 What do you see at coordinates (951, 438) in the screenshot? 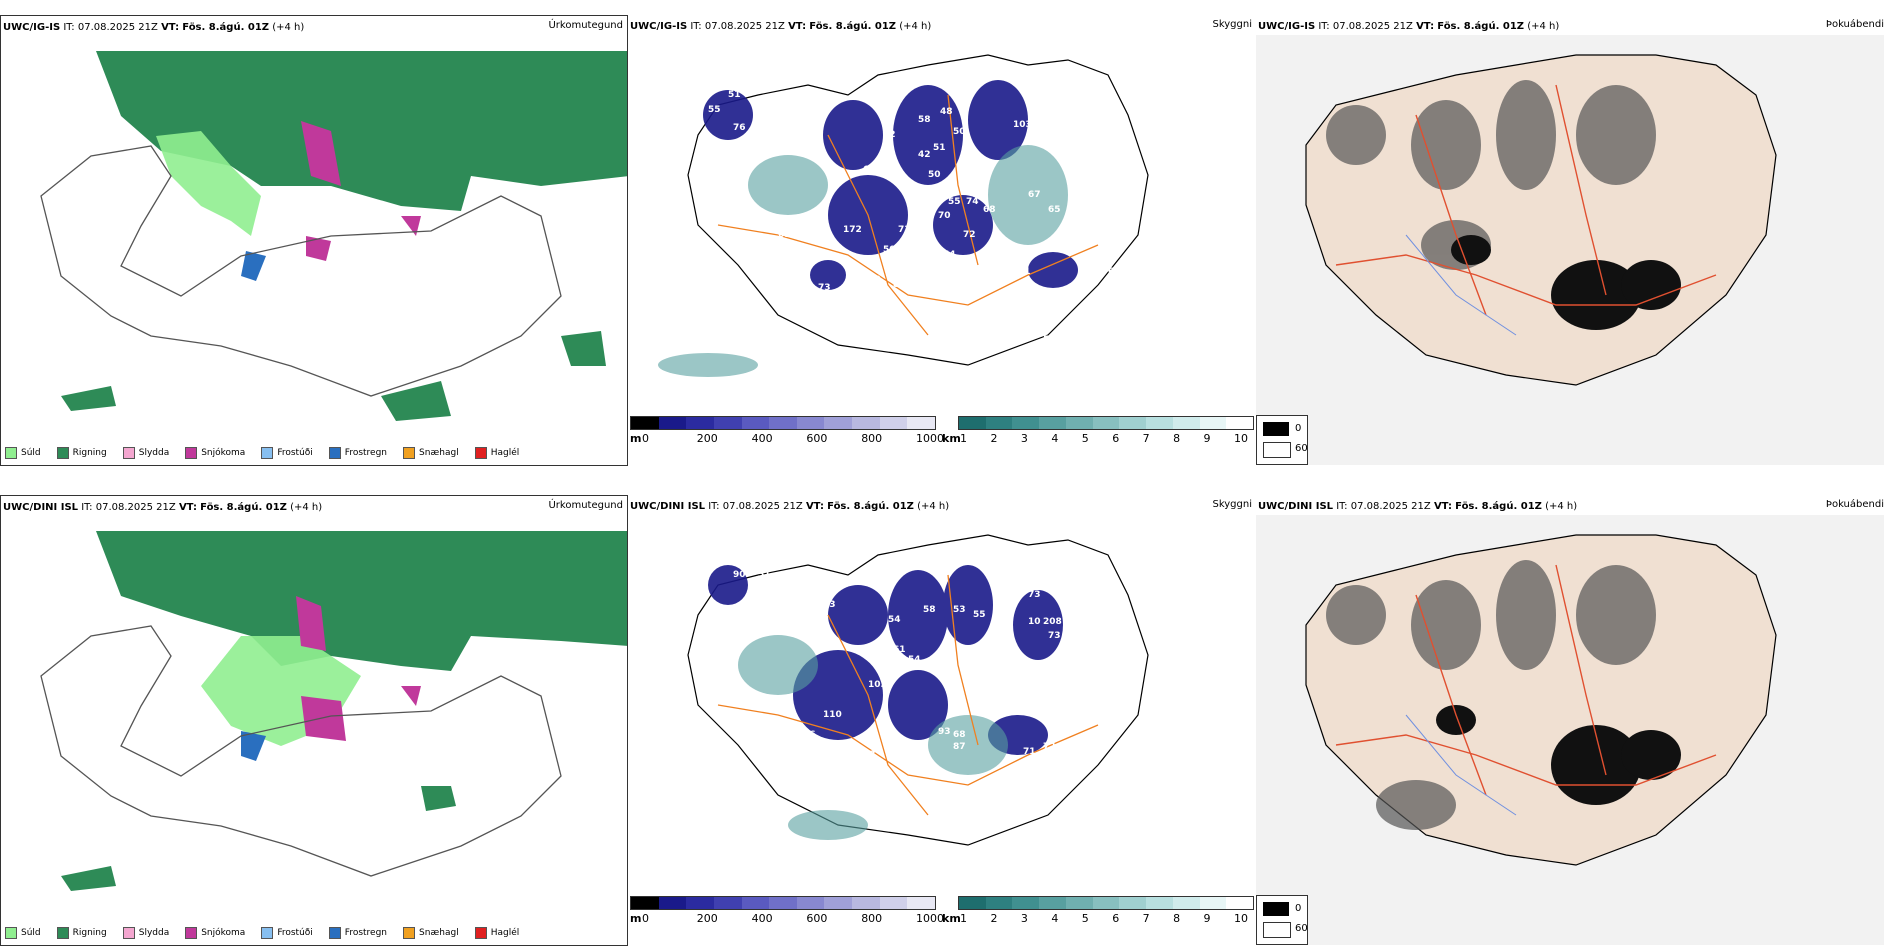
I see `colorbar-unit: km` at bounding box center [951, 438].